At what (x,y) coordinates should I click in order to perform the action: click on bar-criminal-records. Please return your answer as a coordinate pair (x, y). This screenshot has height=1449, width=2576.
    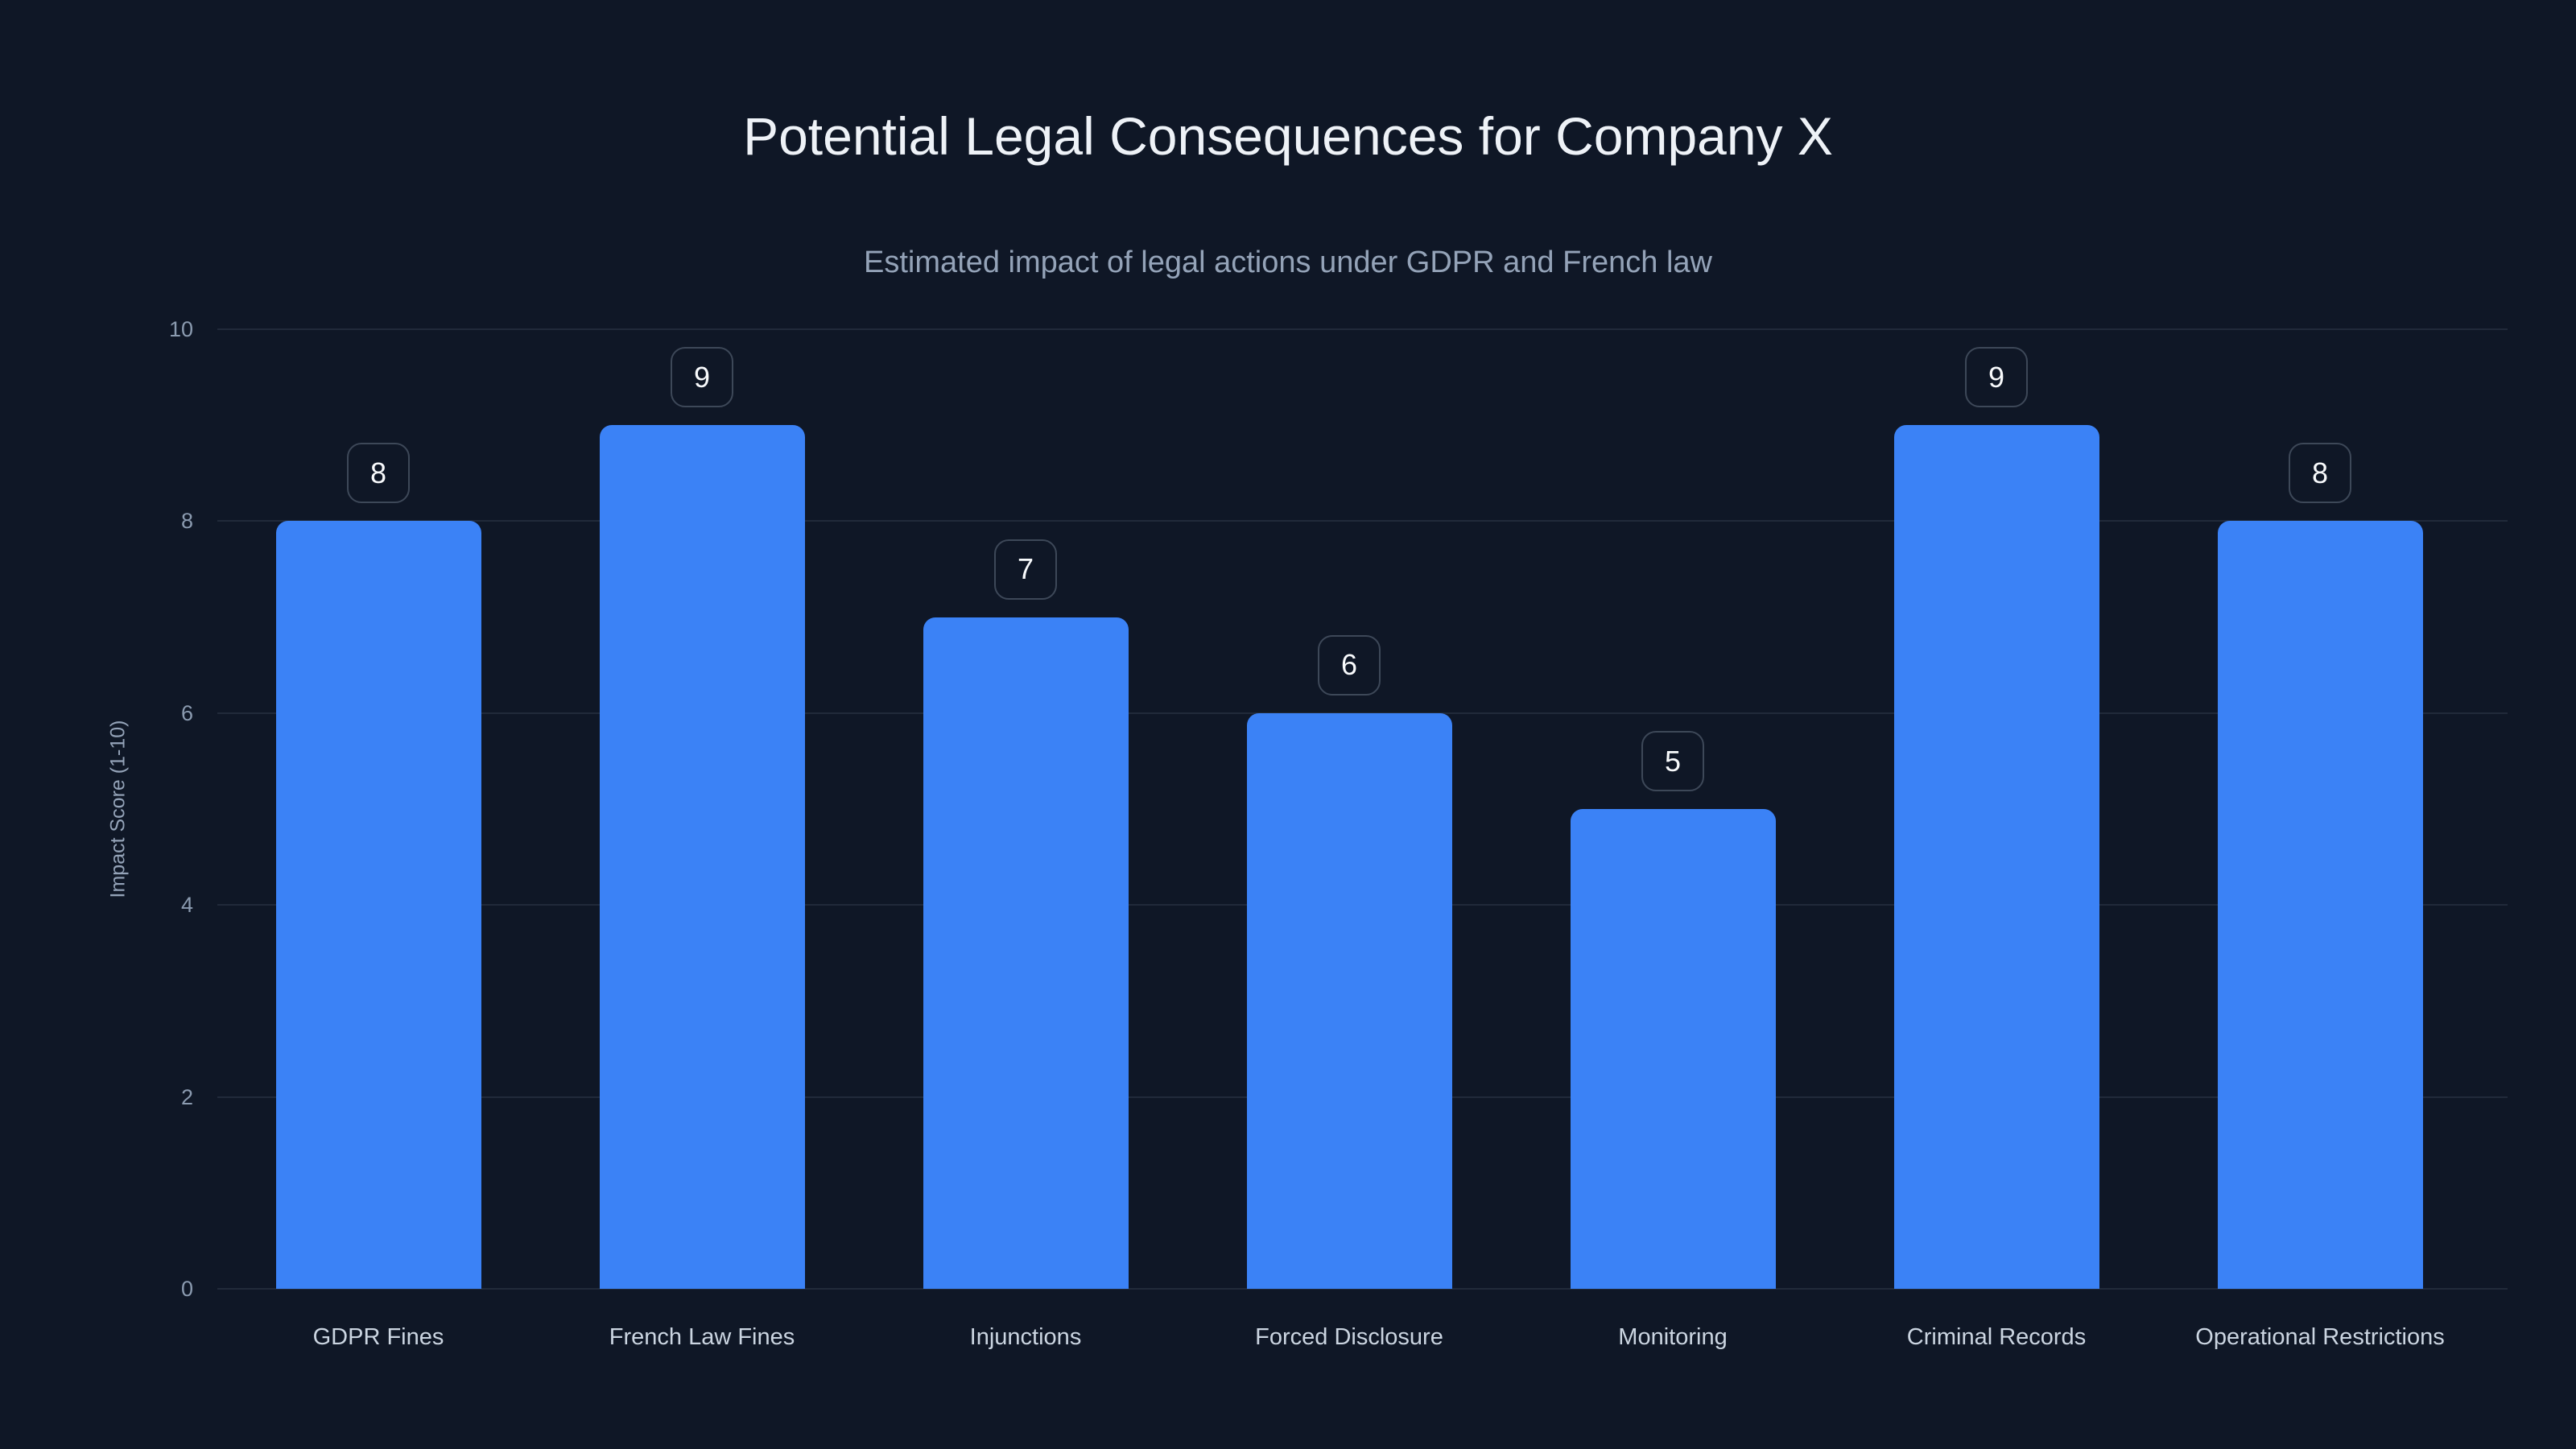
    Looking at the image, I should click on (1996, 857).